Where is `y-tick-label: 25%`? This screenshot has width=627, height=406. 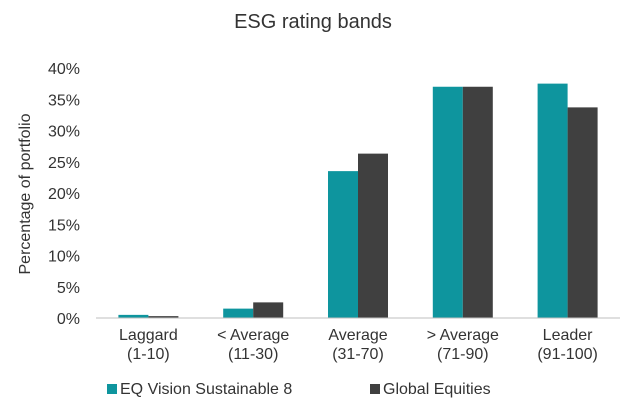 y-tick-label: 25% is located at coordinates (64, 163).